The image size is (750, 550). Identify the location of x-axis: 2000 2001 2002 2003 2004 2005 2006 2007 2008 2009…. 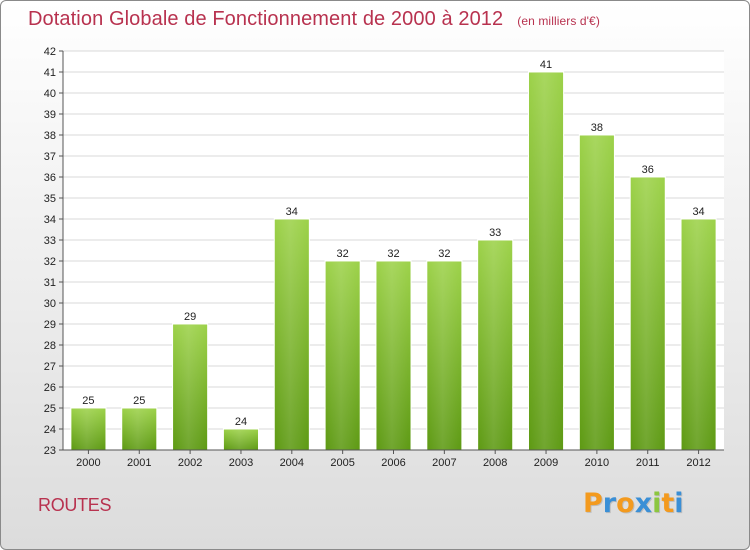
(393, 459).